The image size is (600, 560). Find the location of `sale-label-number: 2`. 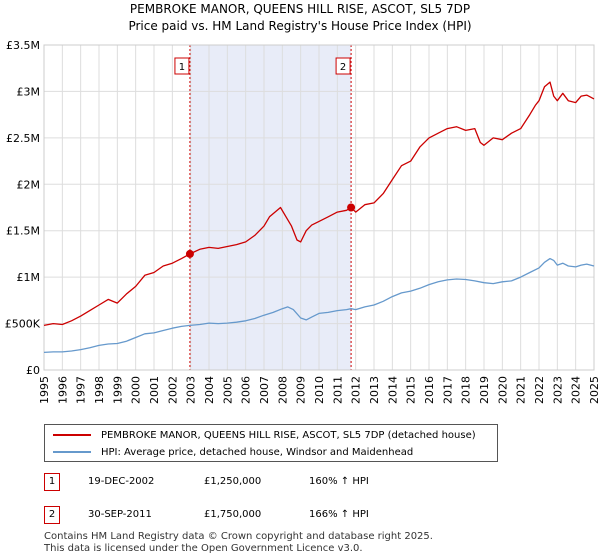

sale-label-number: 2 is located at coordinates (343, 67).